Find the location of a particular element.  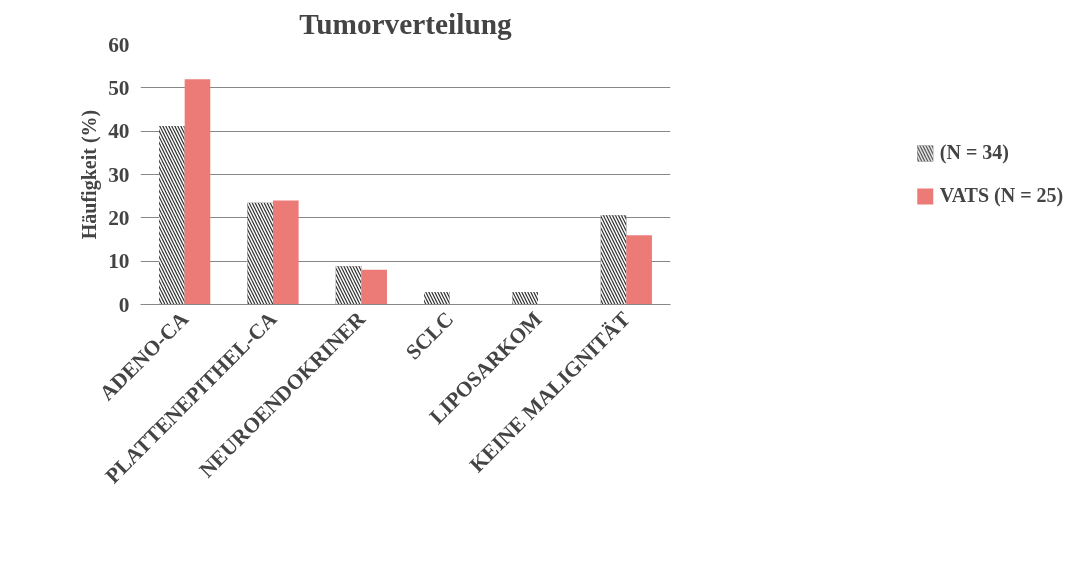

y-tick-label: 0 is located at coordinates (124, 304).